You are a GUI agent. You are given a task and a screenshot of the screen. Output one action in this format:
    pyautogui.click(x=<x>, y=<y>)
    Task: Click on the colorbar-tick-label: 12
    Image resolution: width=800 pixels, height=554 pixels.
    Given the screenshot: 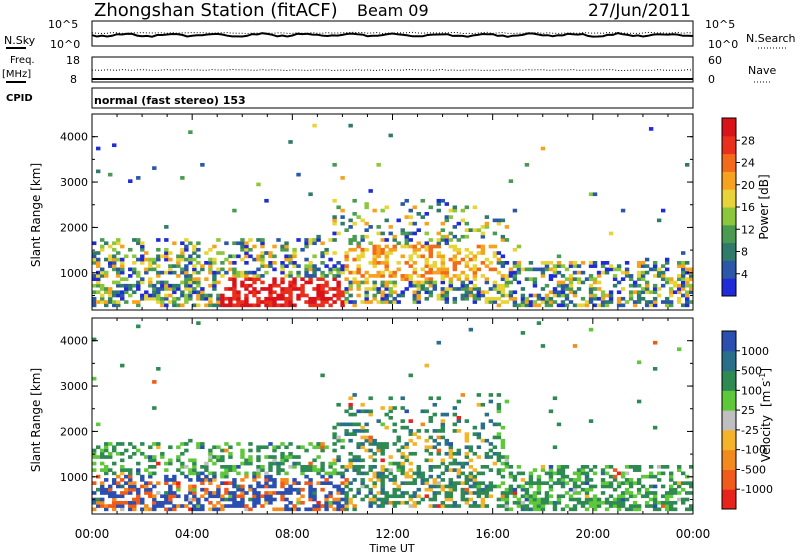 What is the action you would take?
    pyautogui.click(x=748, y=229)
    